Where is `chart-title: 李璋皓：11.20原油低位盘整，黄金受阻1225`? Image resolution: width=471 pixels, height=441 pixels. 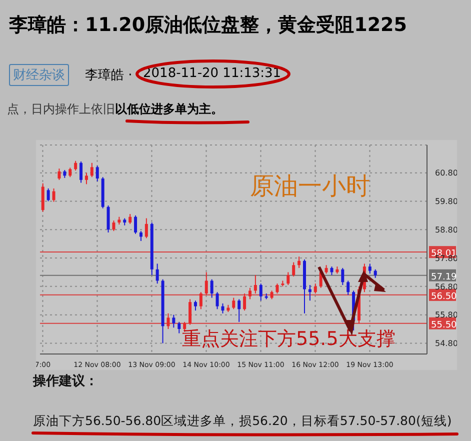
chart-title: 李璋皓：11.20原油低位盘整，黄金受阻1225 is located at coordinates (208, 25).